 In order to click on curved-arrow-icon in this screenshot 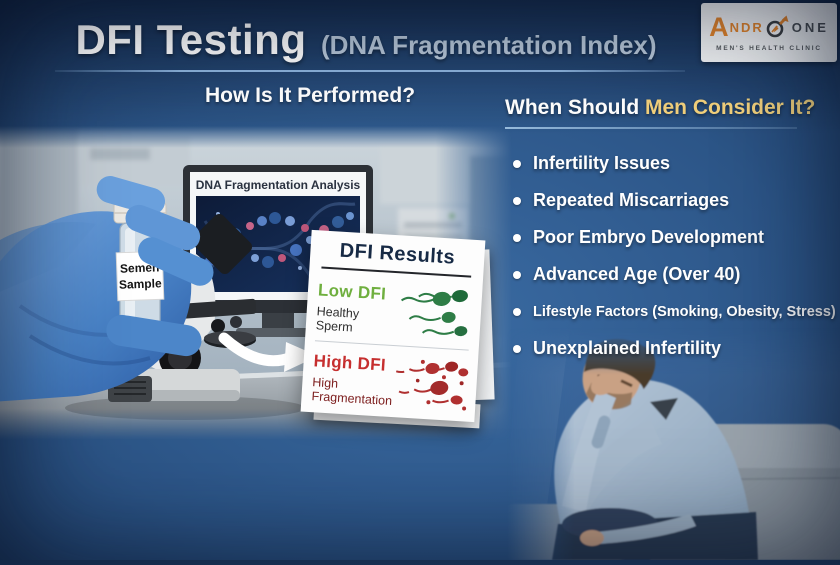, I will do `click(268, 352)`.